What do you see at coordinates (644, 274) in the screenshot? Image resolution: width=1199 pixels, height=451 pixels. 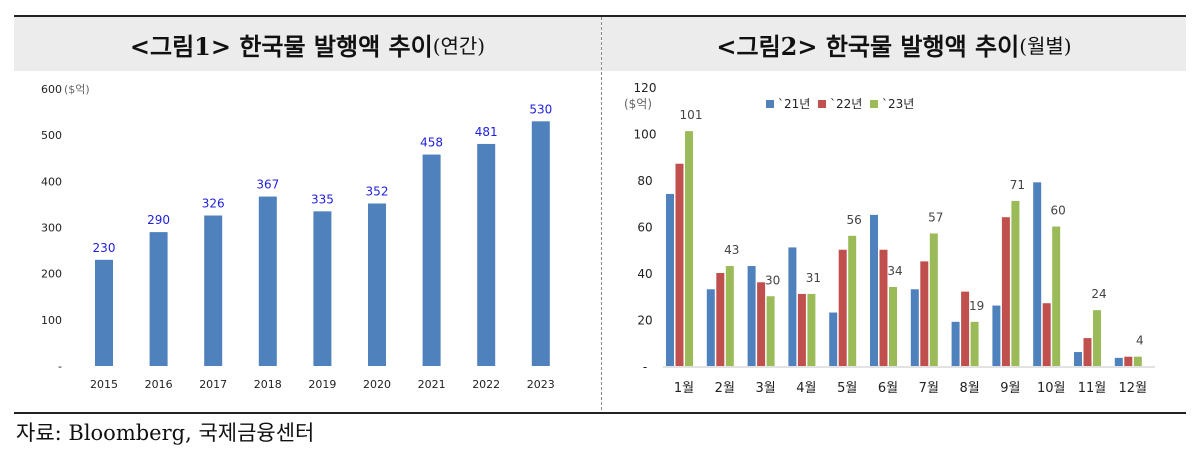 I see `y-tick-label: 40` at bounding box center [644, 274].